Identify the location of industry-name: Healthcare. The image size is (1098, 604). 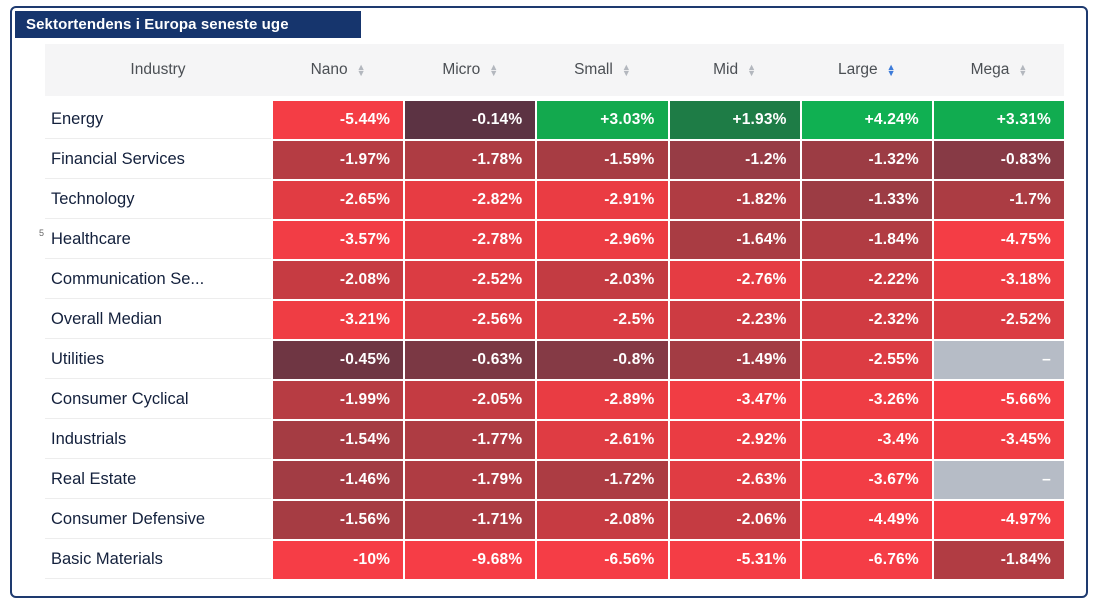
(158, 240).